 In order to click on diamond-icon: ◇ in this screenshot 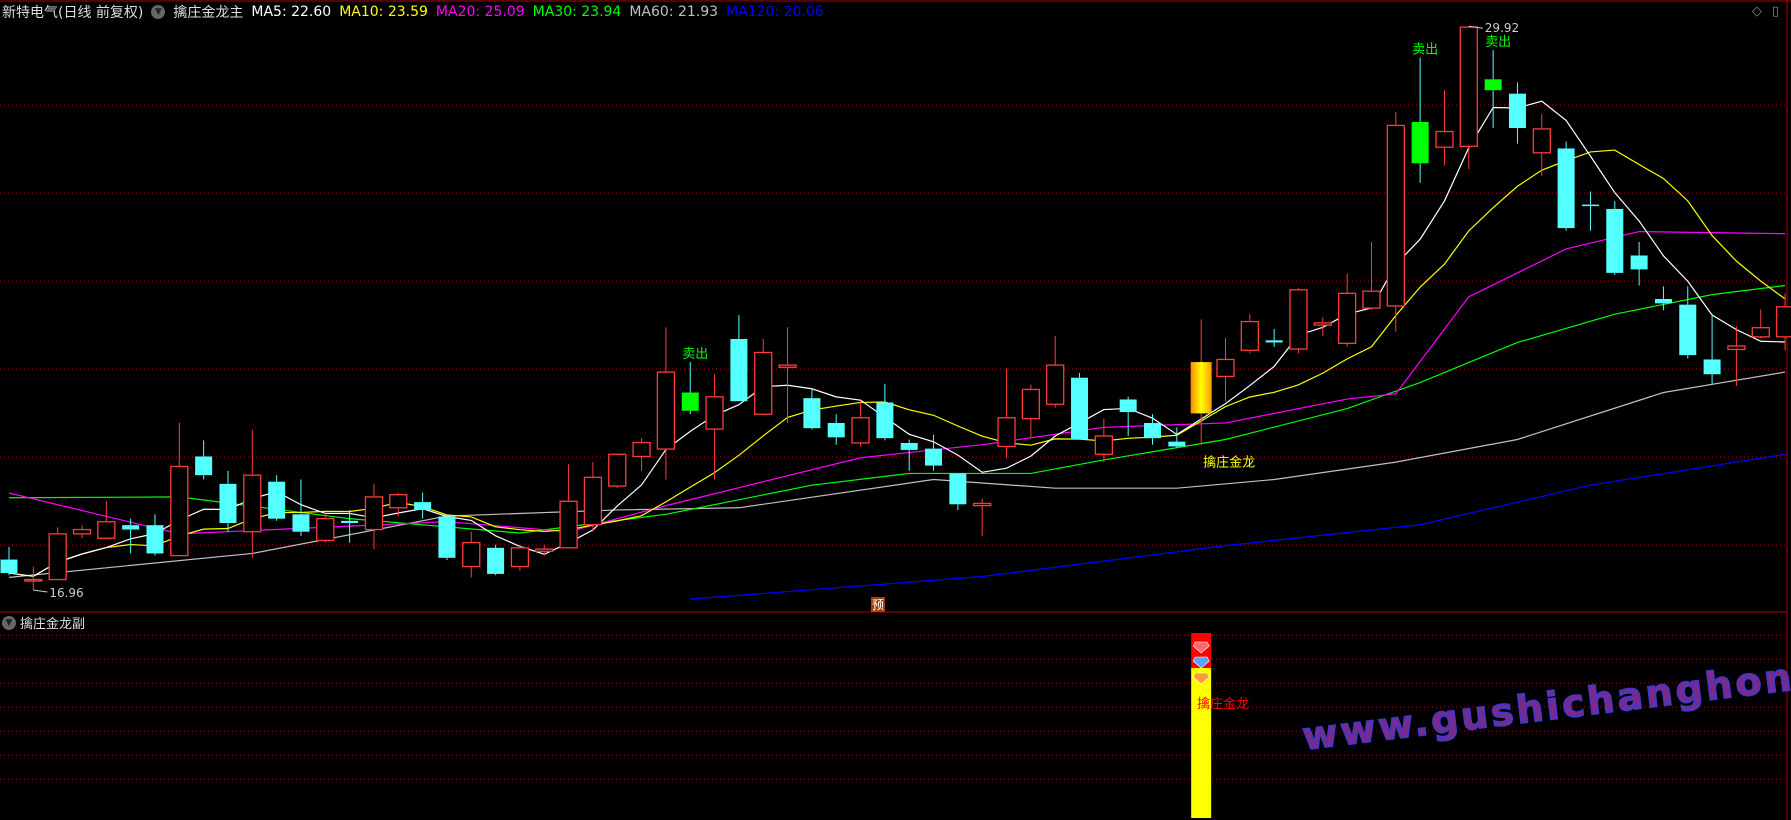, I will do `click(1756, 11)`.